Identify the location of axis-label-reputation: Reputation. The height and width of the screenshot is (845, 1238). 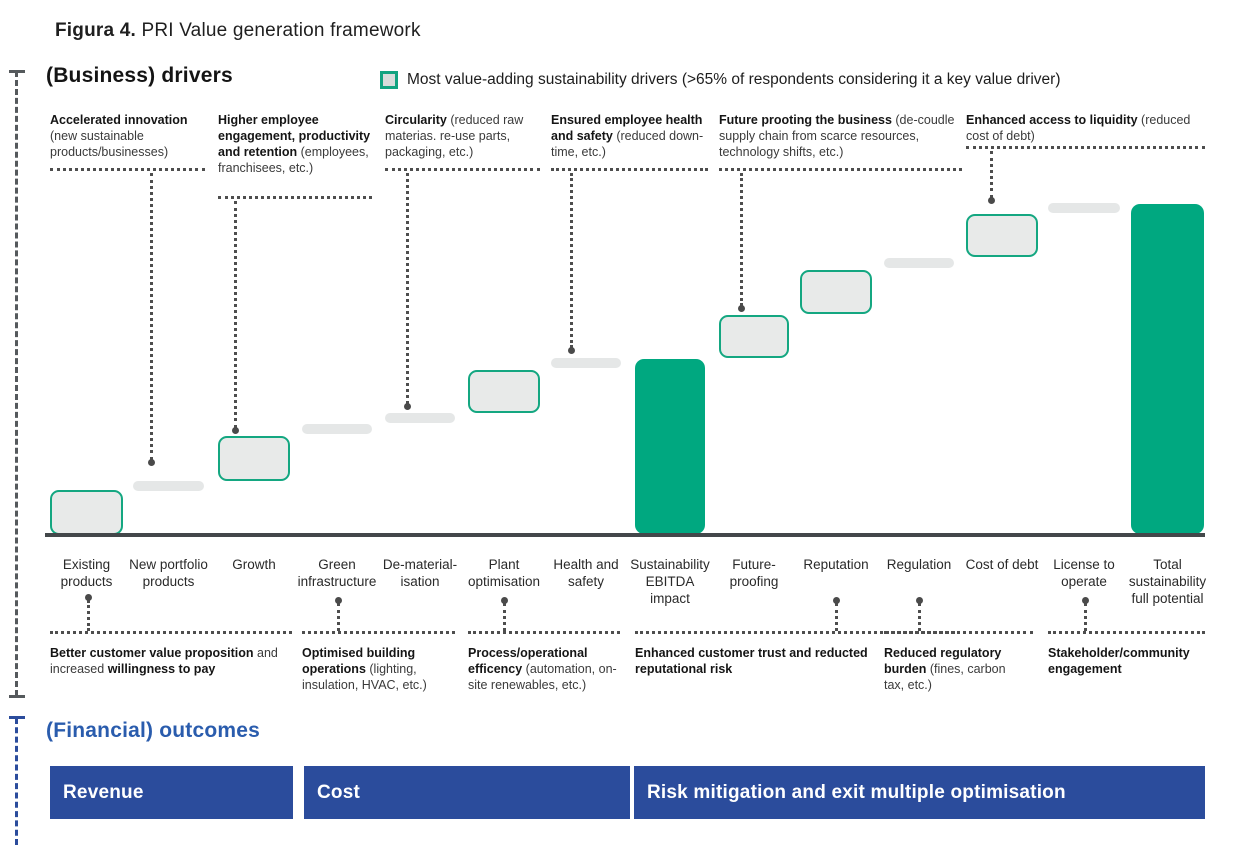
(836, 564).